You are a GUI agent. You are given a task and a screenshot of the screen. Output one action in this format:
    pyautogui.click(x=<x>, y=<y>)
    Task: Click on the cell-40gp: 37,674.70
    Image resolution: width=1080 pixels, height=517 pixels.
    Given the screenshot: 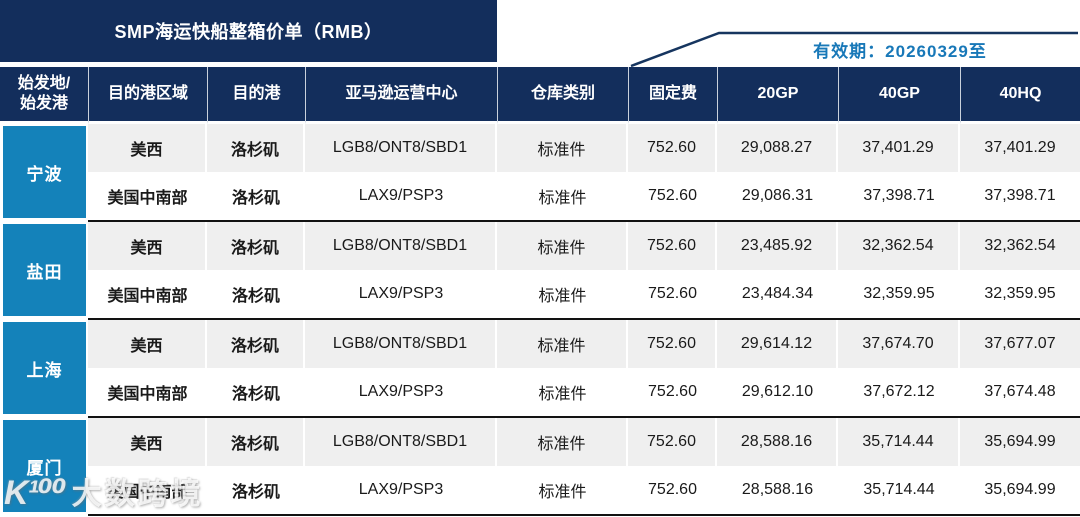 What is the action you would take?
    pyautogui.click(x=899, y=344)
    